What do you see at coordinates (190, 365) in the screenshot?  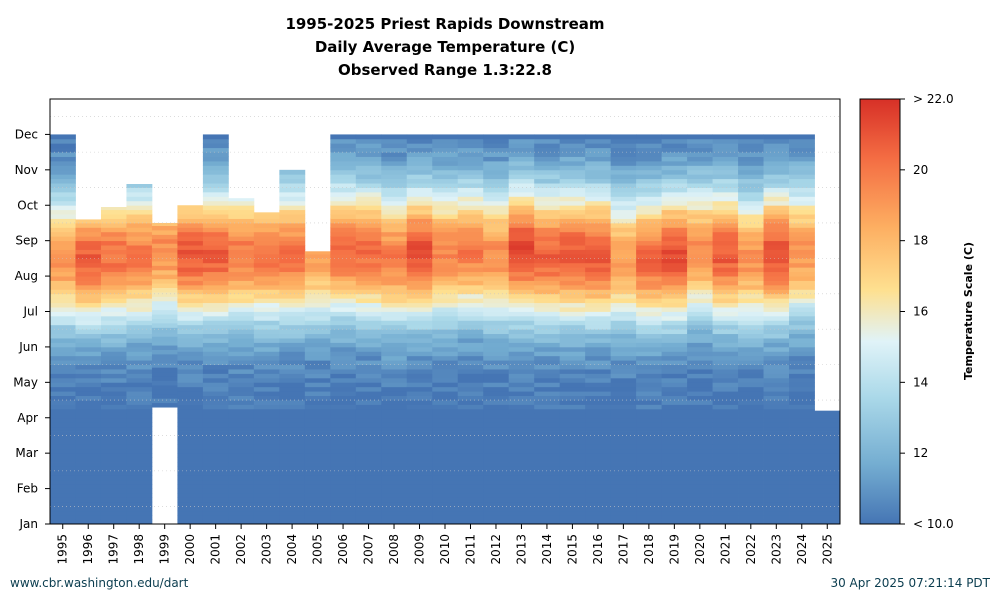 I see `year-column-2000` at bounding box center [190, 365].